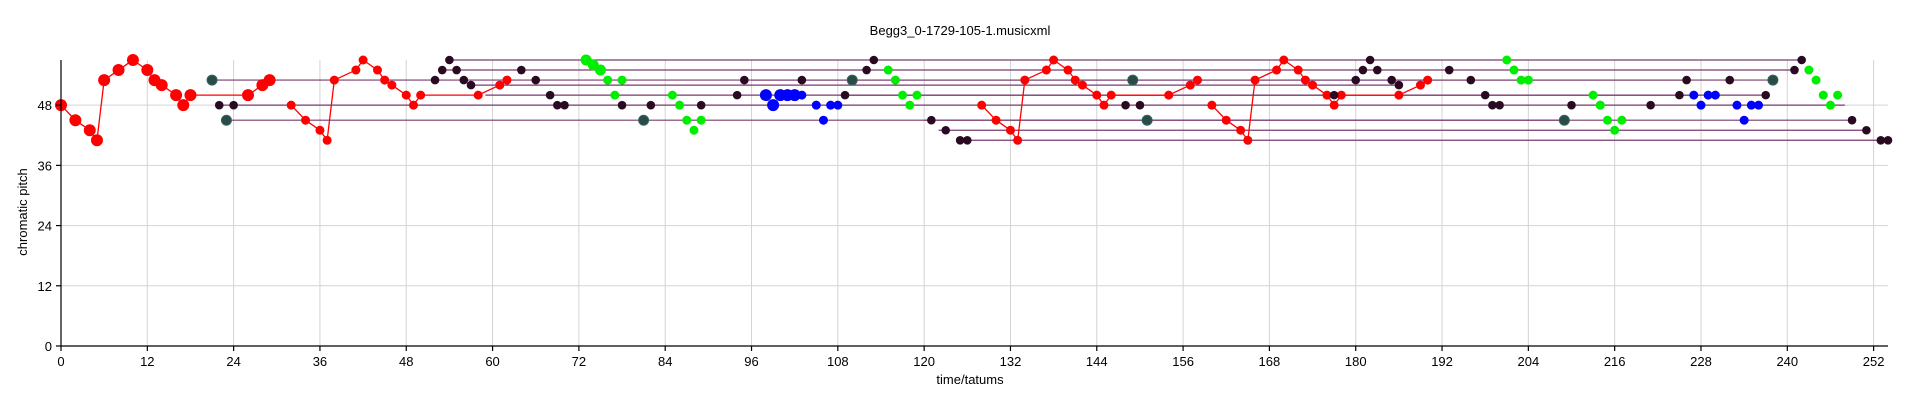 This screenshot has width=1920, height=401. Describe the element at coordinates (1320, 101) in the screenshot. I see `red-melody-line` at that location.